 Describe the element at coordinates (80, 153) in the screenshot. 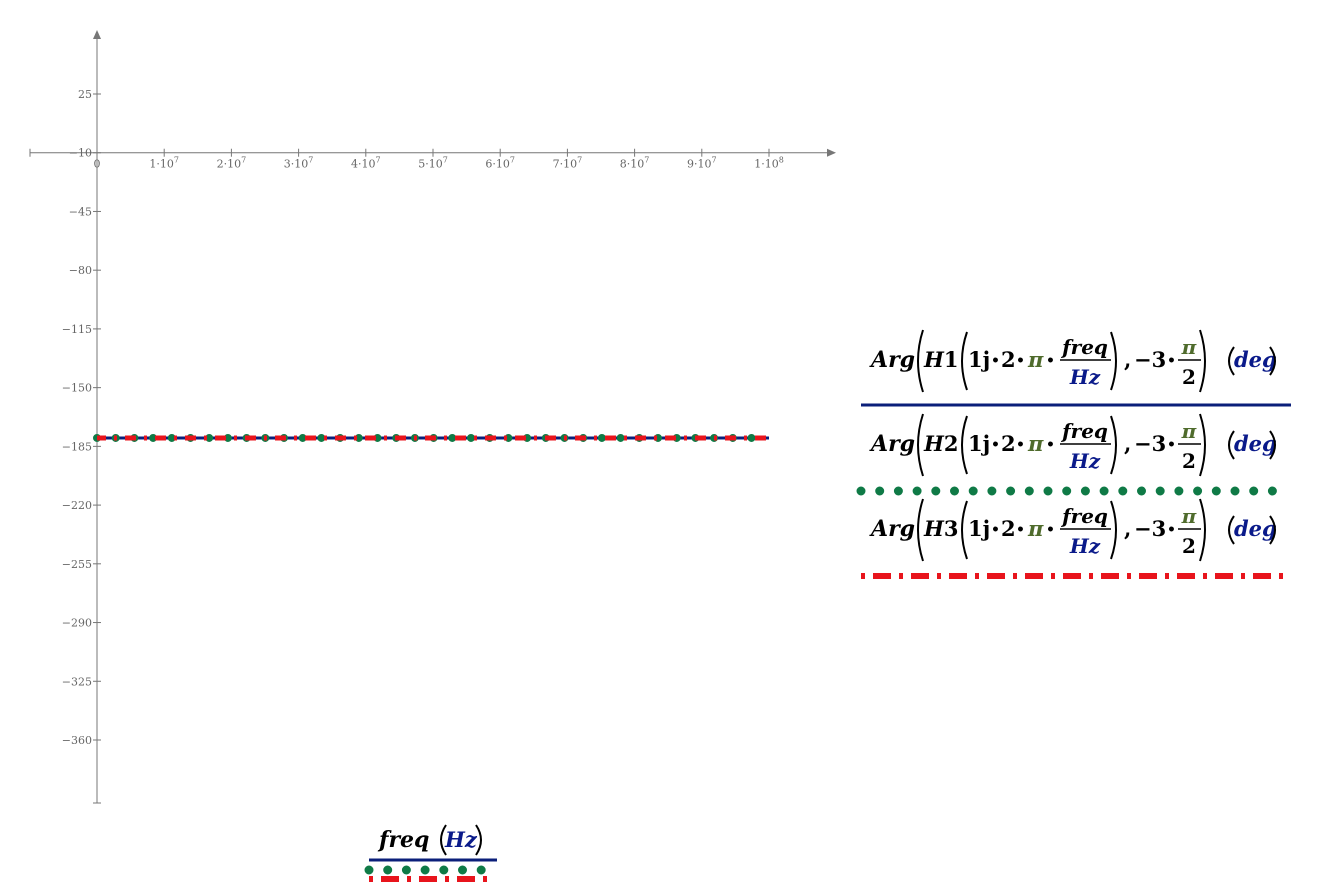

I see `y-tick-label: −10` at that location.